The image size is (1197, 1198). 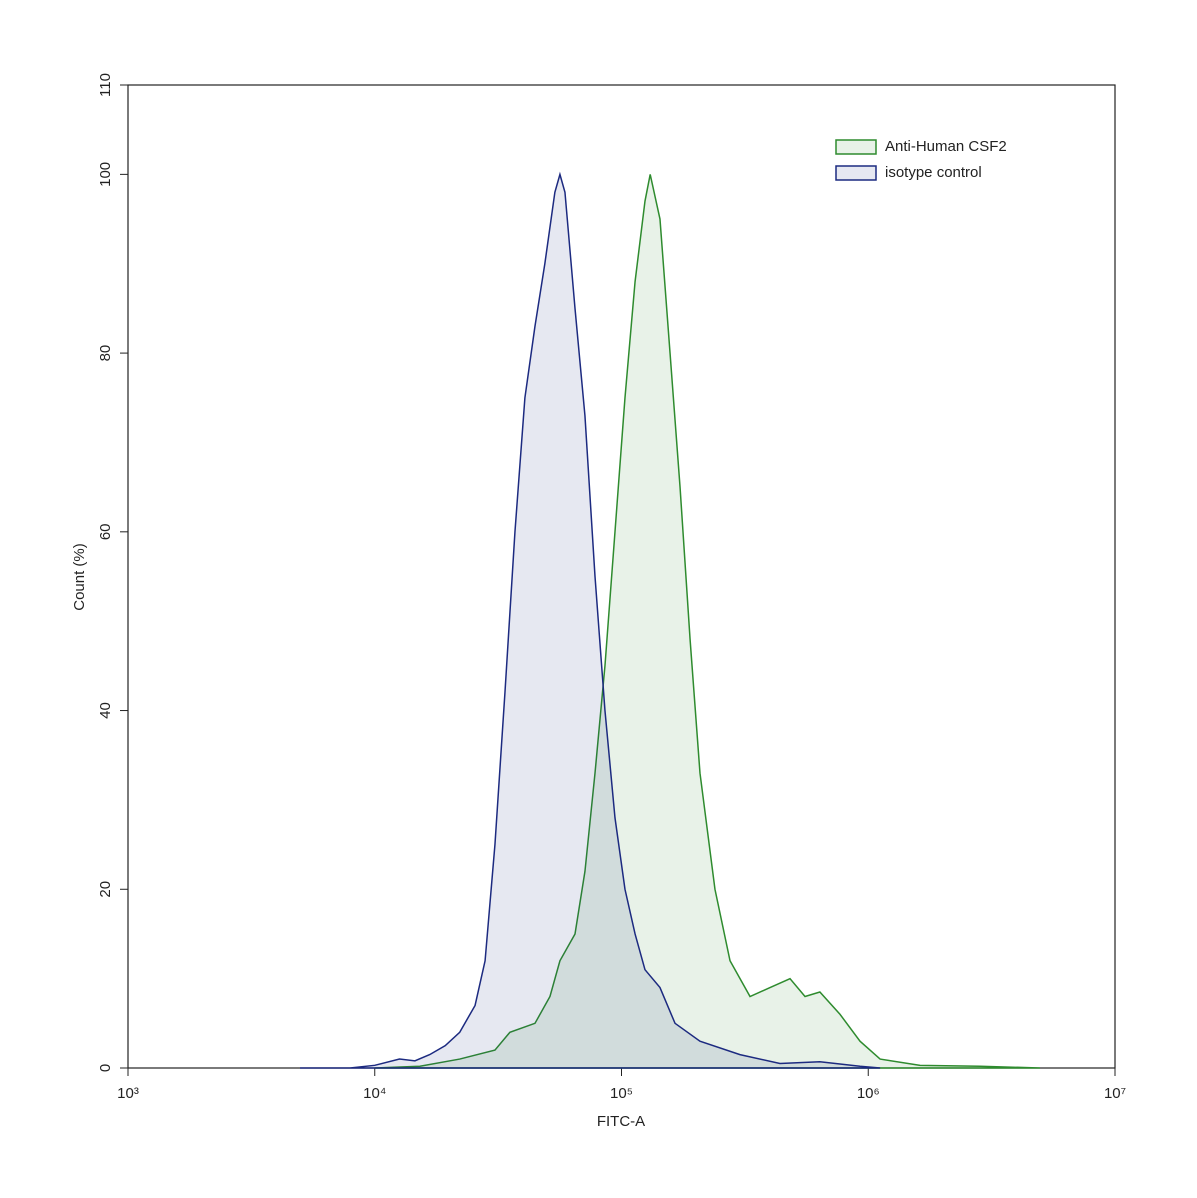 What do you see at coordinates (374, 1093) in the screenshot?
I see `x-tick-label: 10⁴` at bounding box center [374, 1093].